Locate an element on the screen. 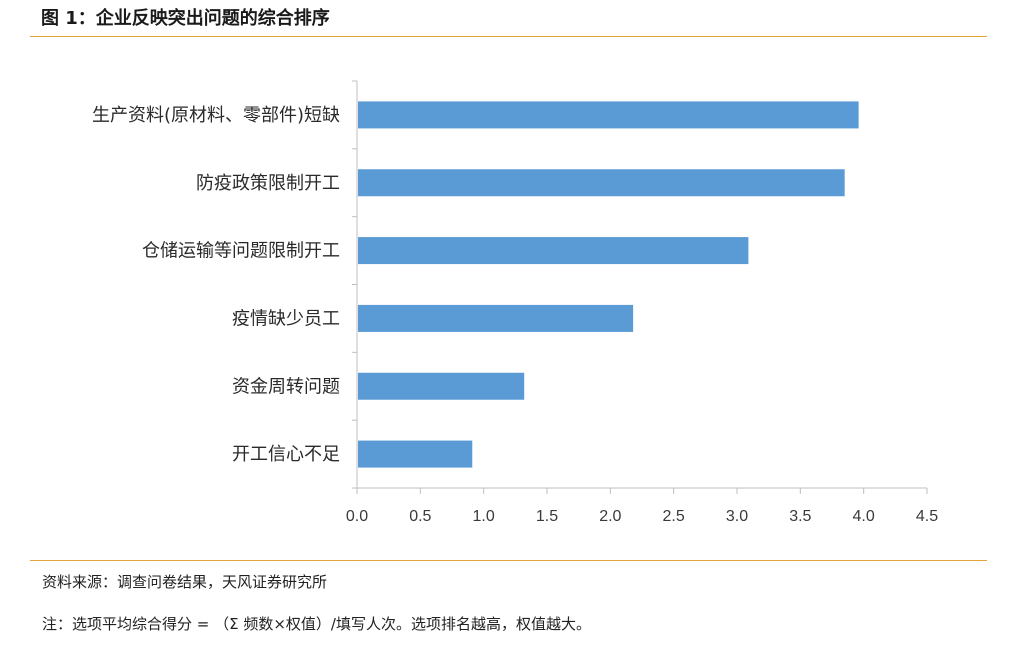 This screenshot has height=650, width=1024. title-divider is located at coordinates (508, 36).